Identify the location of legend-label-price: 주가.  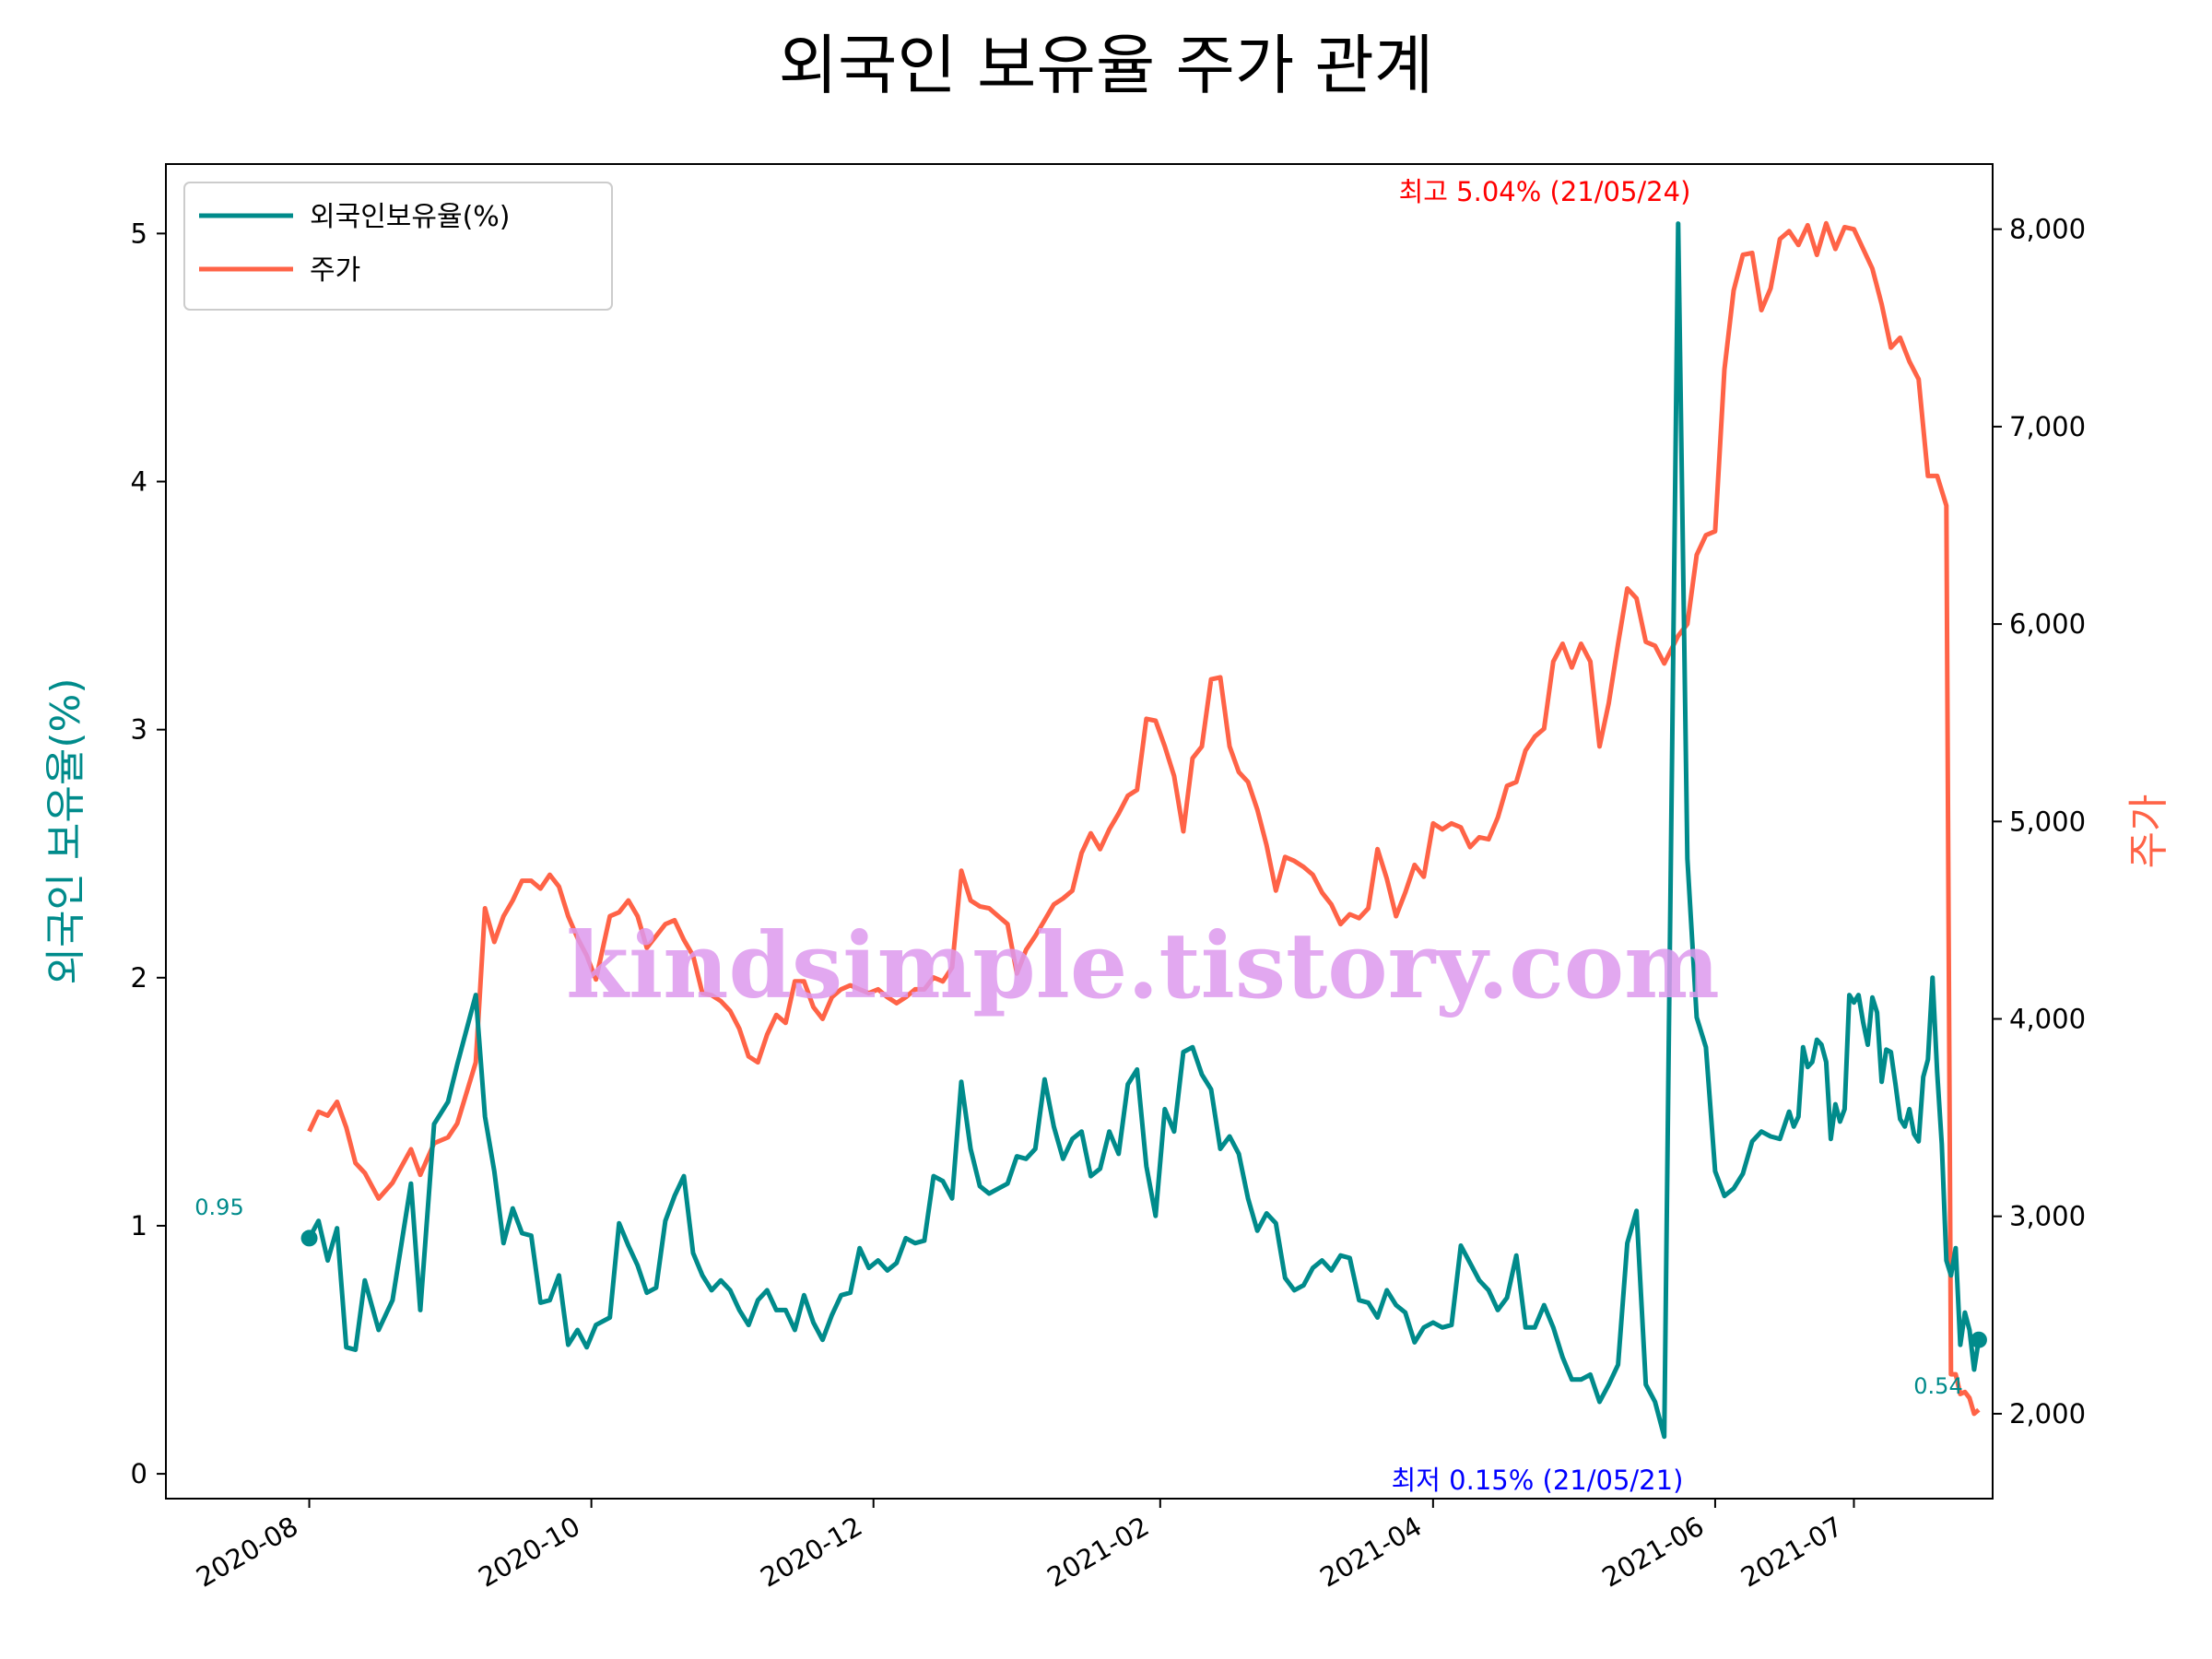
(335, 270).